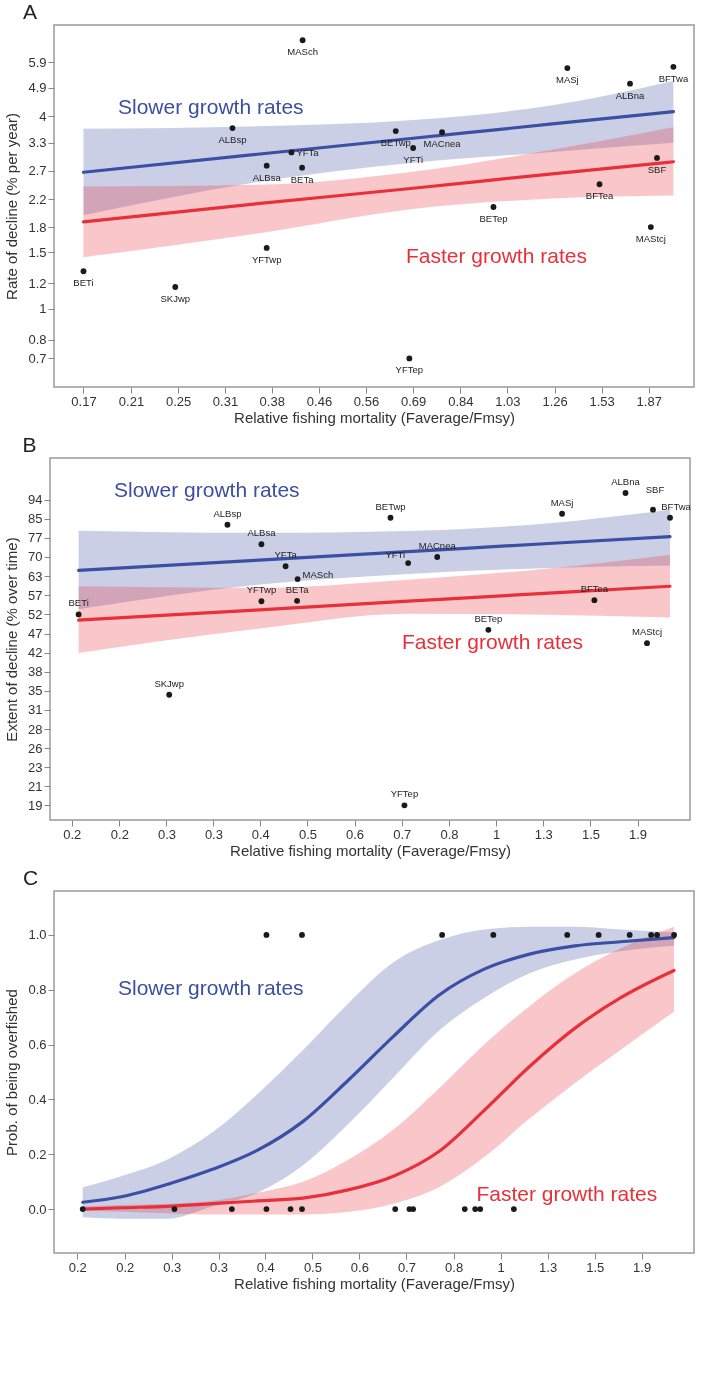 Image resolution: width=719 pixels, height=1376 pixels. I want to click on annotation: MASj, so click(567, 80).